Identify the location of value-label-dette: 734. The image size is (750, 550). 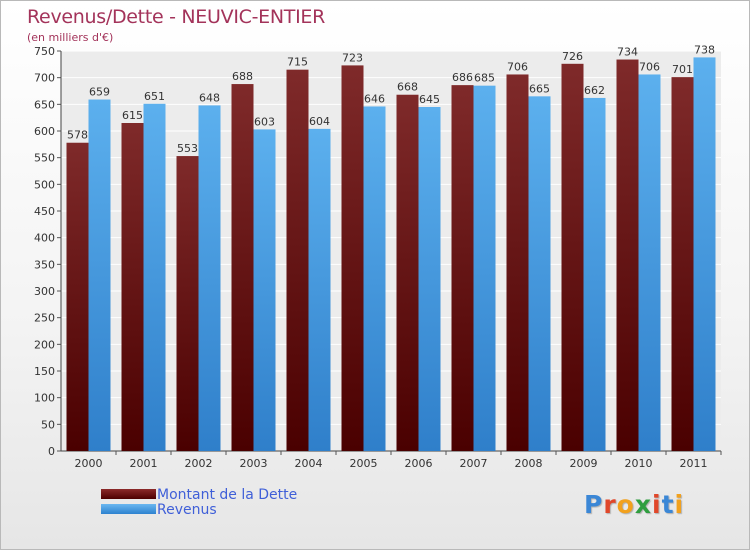
(627, 52).